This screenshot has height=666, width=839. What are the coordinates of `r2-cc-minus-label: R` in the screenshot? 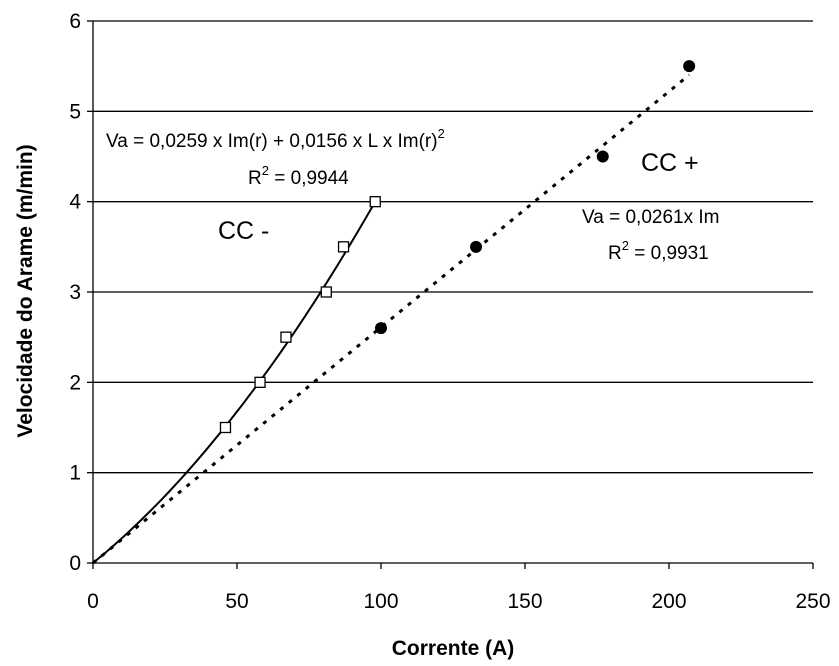 It's located at (255, 178).